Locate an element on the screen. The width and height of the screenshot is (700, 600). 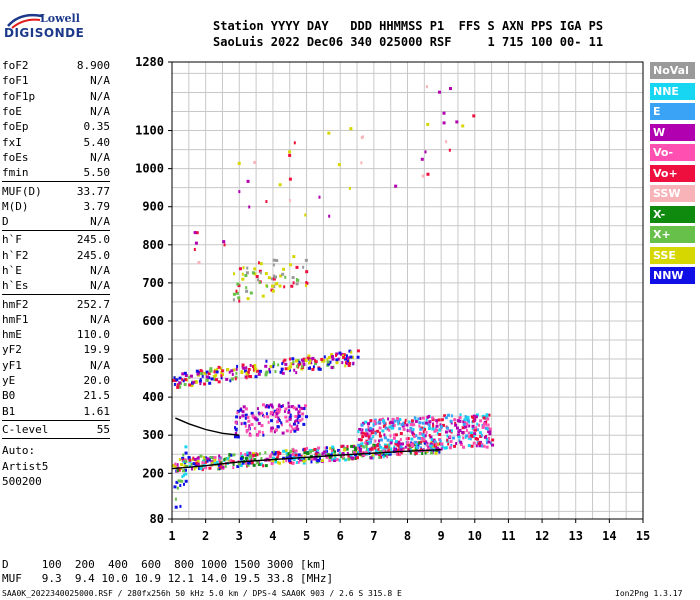
legend-entry: X+ is located at coordinates (672, 234).